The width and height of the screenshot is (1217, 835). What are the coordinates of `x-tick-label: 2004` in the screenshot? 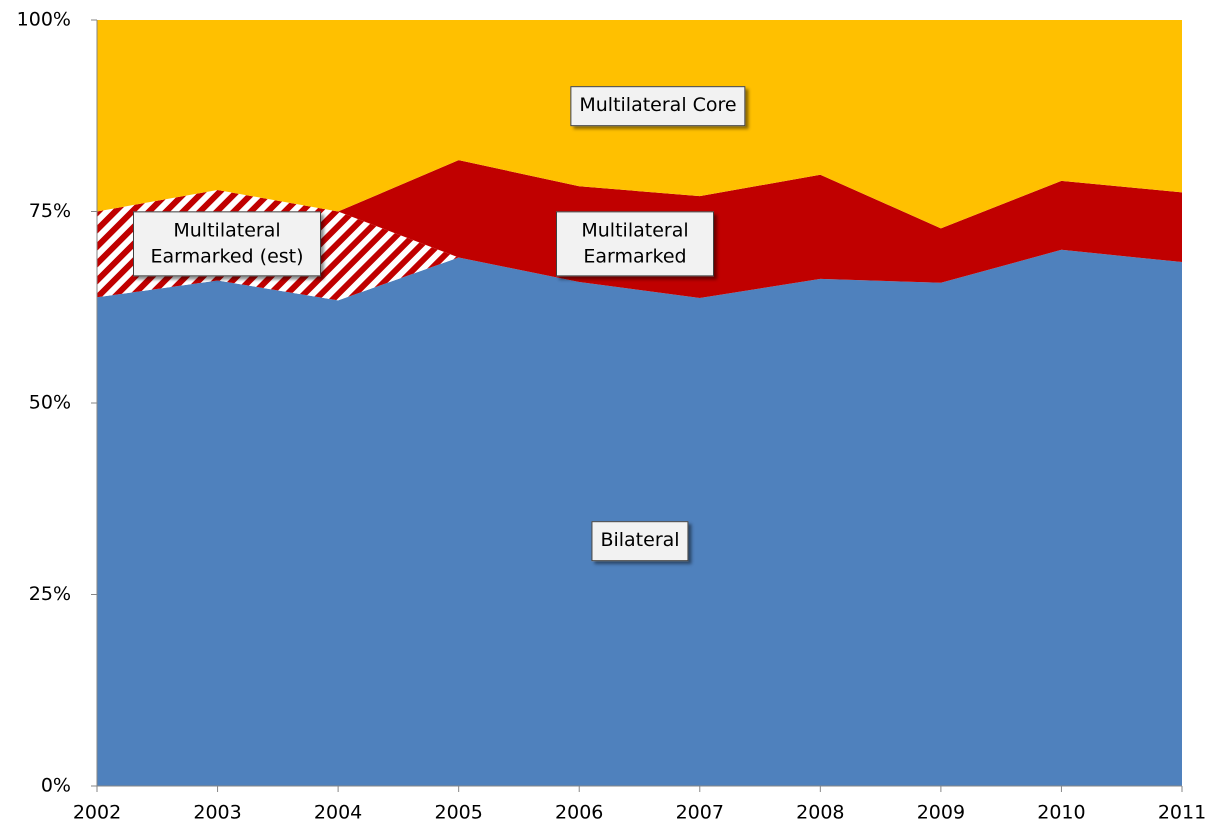 It's located at (338, 813).